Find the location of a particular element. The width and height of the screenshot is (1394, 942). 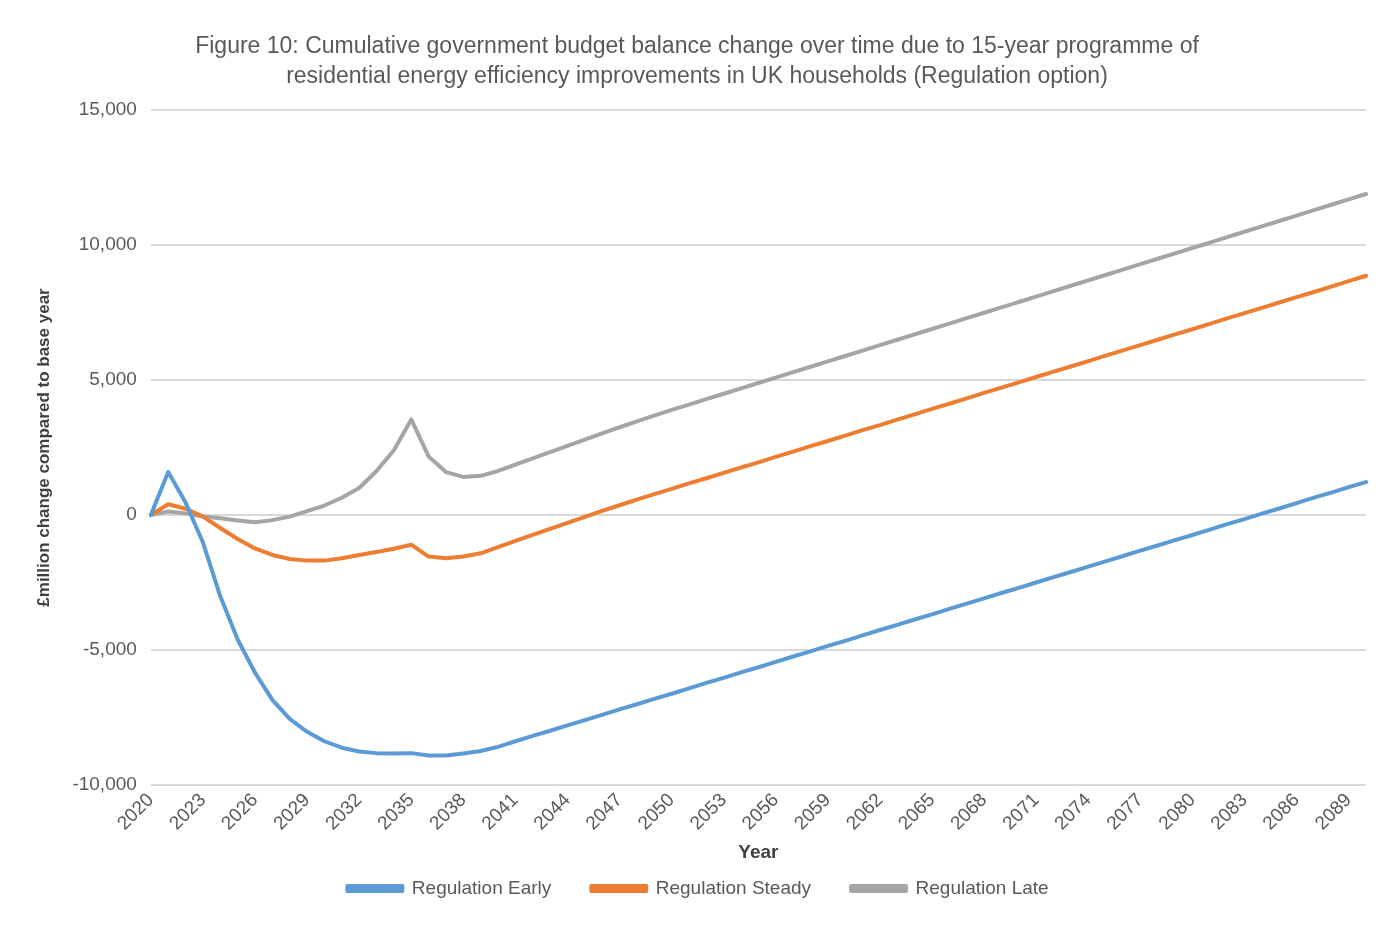

y-axis-title: £million change compared to base year is located at coordinates (43, 447).